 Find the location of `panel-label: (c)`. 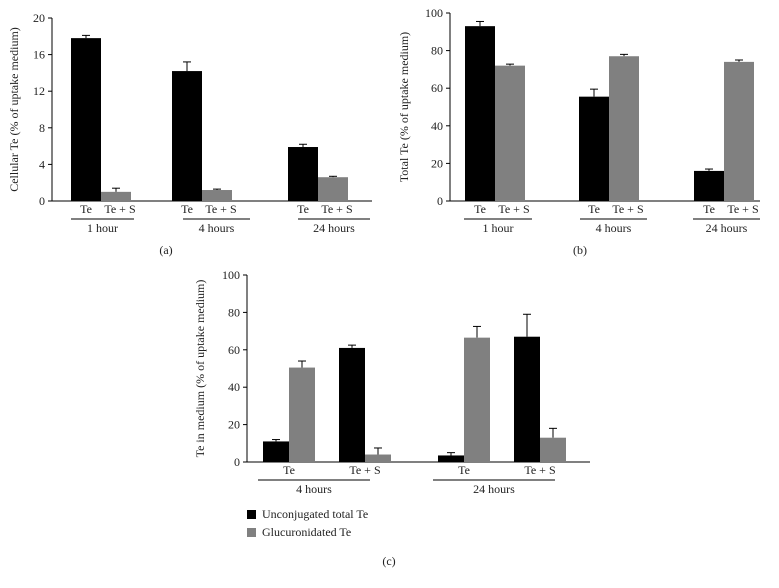

panel-label: (c) is located at coordinates (388, 561).